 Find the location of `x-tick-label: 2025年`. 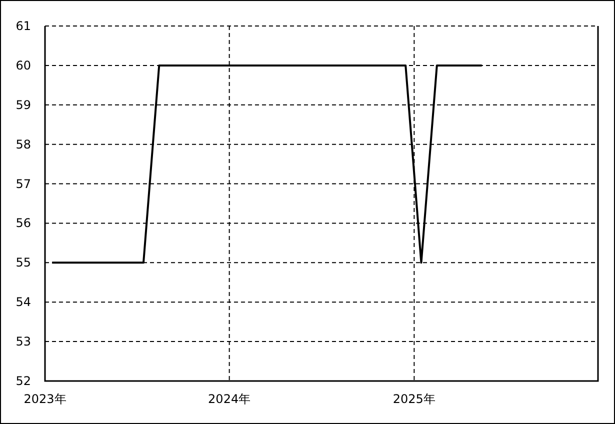

x-tick-label: 2025年 is located at coordinates (414, 399).